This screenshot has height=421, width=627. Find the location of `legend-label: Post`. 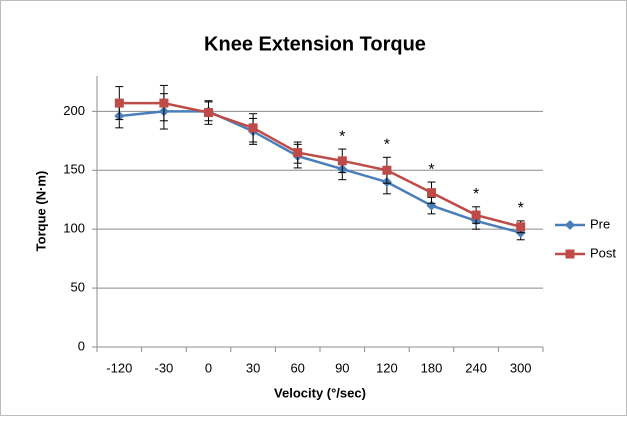

legend-label: Post is located at coordinates (603, 252).